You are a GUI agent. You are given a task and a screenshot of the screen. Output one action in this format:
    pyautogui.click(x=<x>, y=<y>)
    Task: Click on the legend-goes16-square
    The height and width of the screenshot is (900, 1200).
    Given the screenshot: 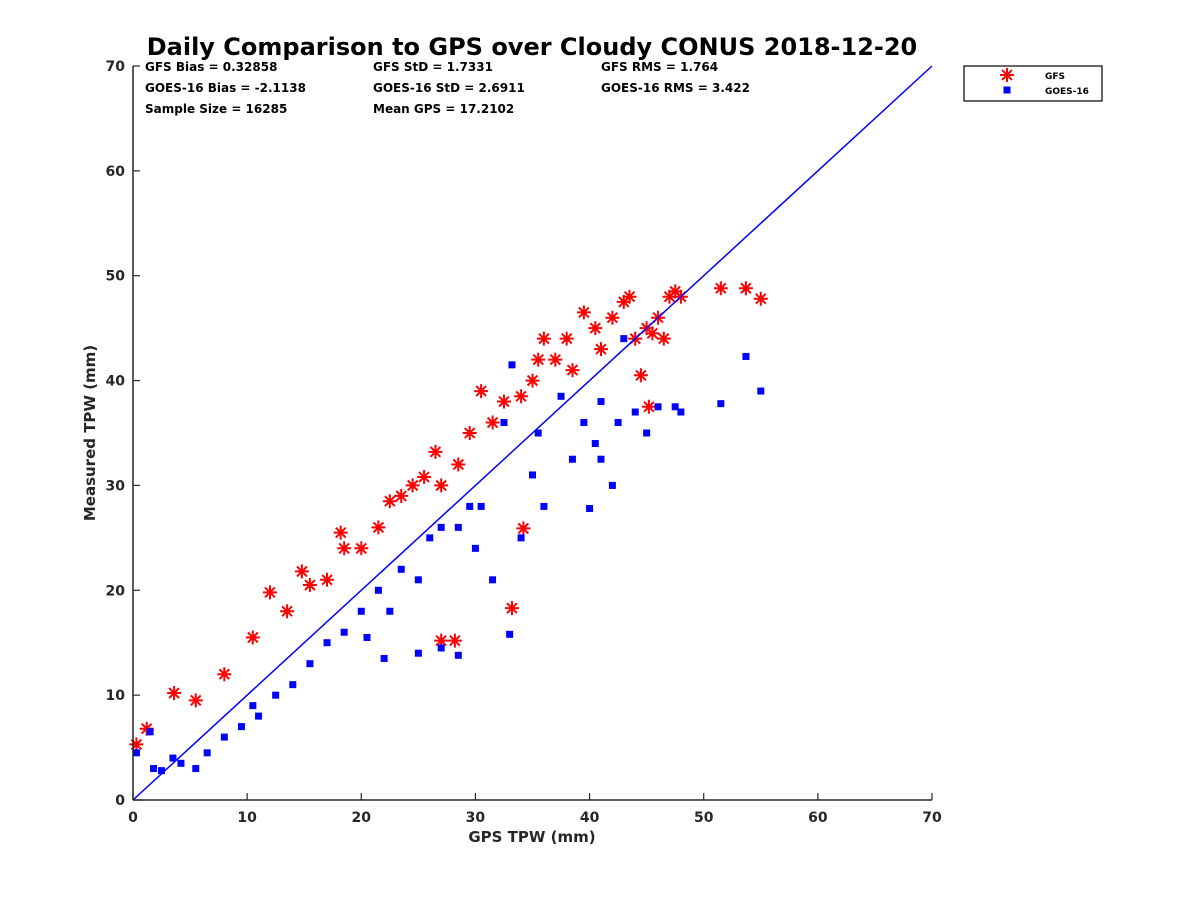 What is the action you would take?
    pyautogui.click(x=1007, y=90)
    